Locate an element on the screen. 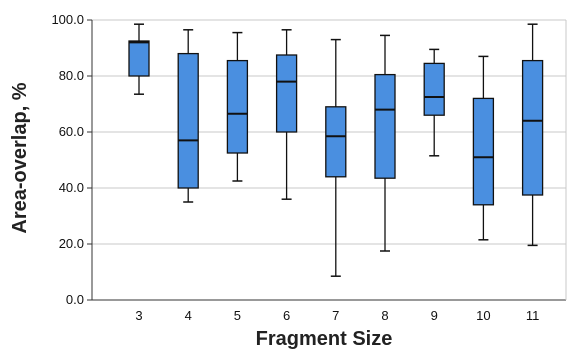 This screenshot has height=350, width=576. y-tick-label: 80.0 is located at coordinates (71, 75).